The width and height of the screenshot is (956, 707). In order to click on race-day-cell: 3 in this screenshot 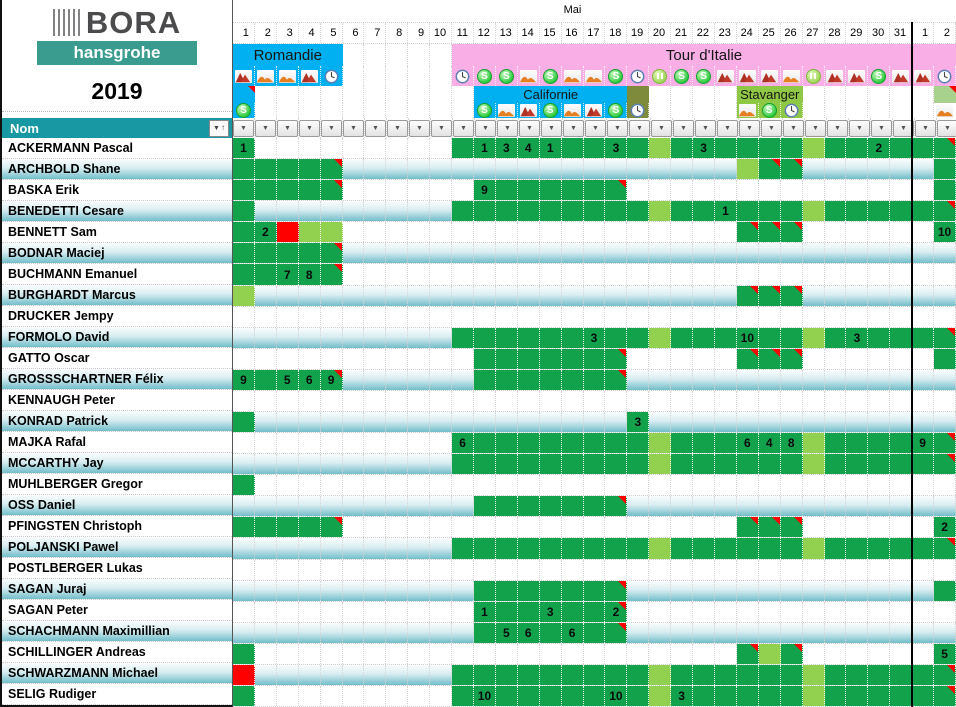, I will do `click(616, 148)`.